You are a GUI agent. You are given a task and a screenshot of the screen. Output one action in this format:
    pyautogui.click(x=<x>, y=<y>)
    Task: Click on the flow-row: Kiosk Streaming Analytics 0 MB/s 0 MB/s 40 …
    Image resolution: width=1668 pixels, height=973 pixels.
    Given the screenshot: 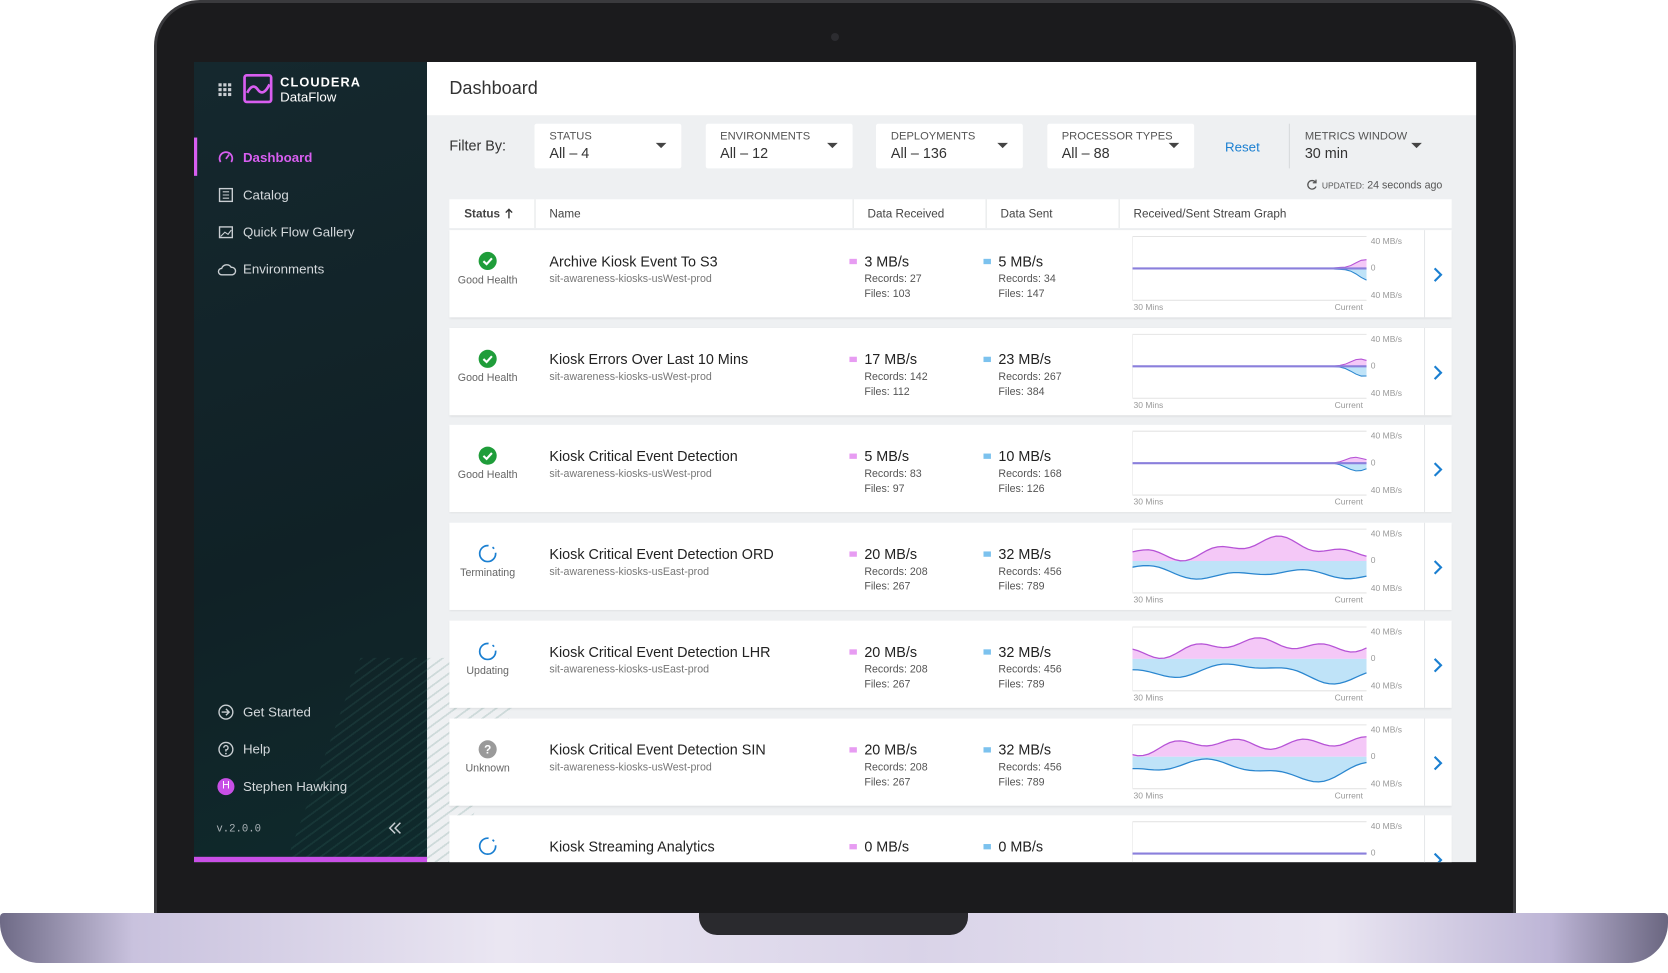 What is the action you would take?
    pyautogui.click(x=950, y=839)
    